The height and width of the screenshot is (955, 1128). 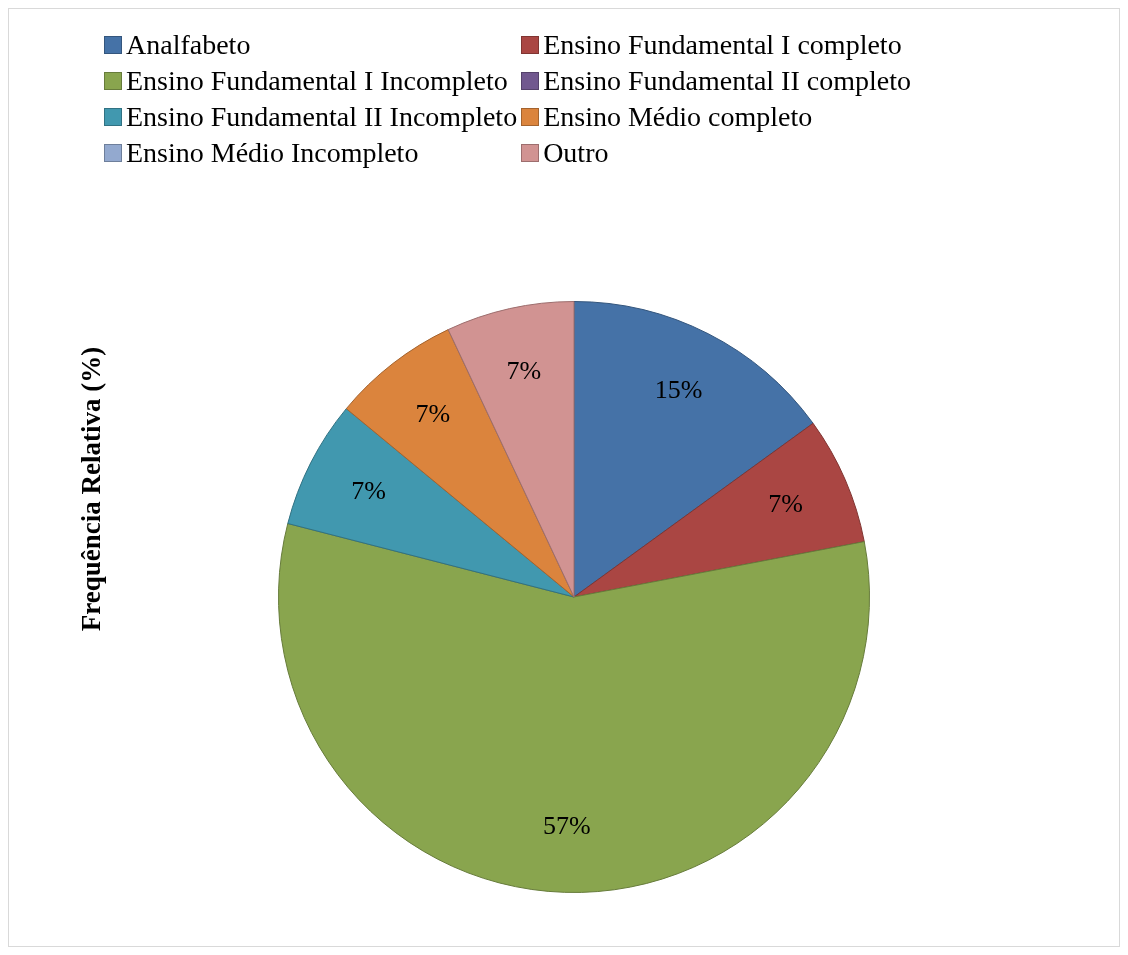 What do you see at coordinates (317, 81) in the screenshot?
I see `legend-label: Ensino Fundamental I Incompleto` at bounding box center [317, 81].